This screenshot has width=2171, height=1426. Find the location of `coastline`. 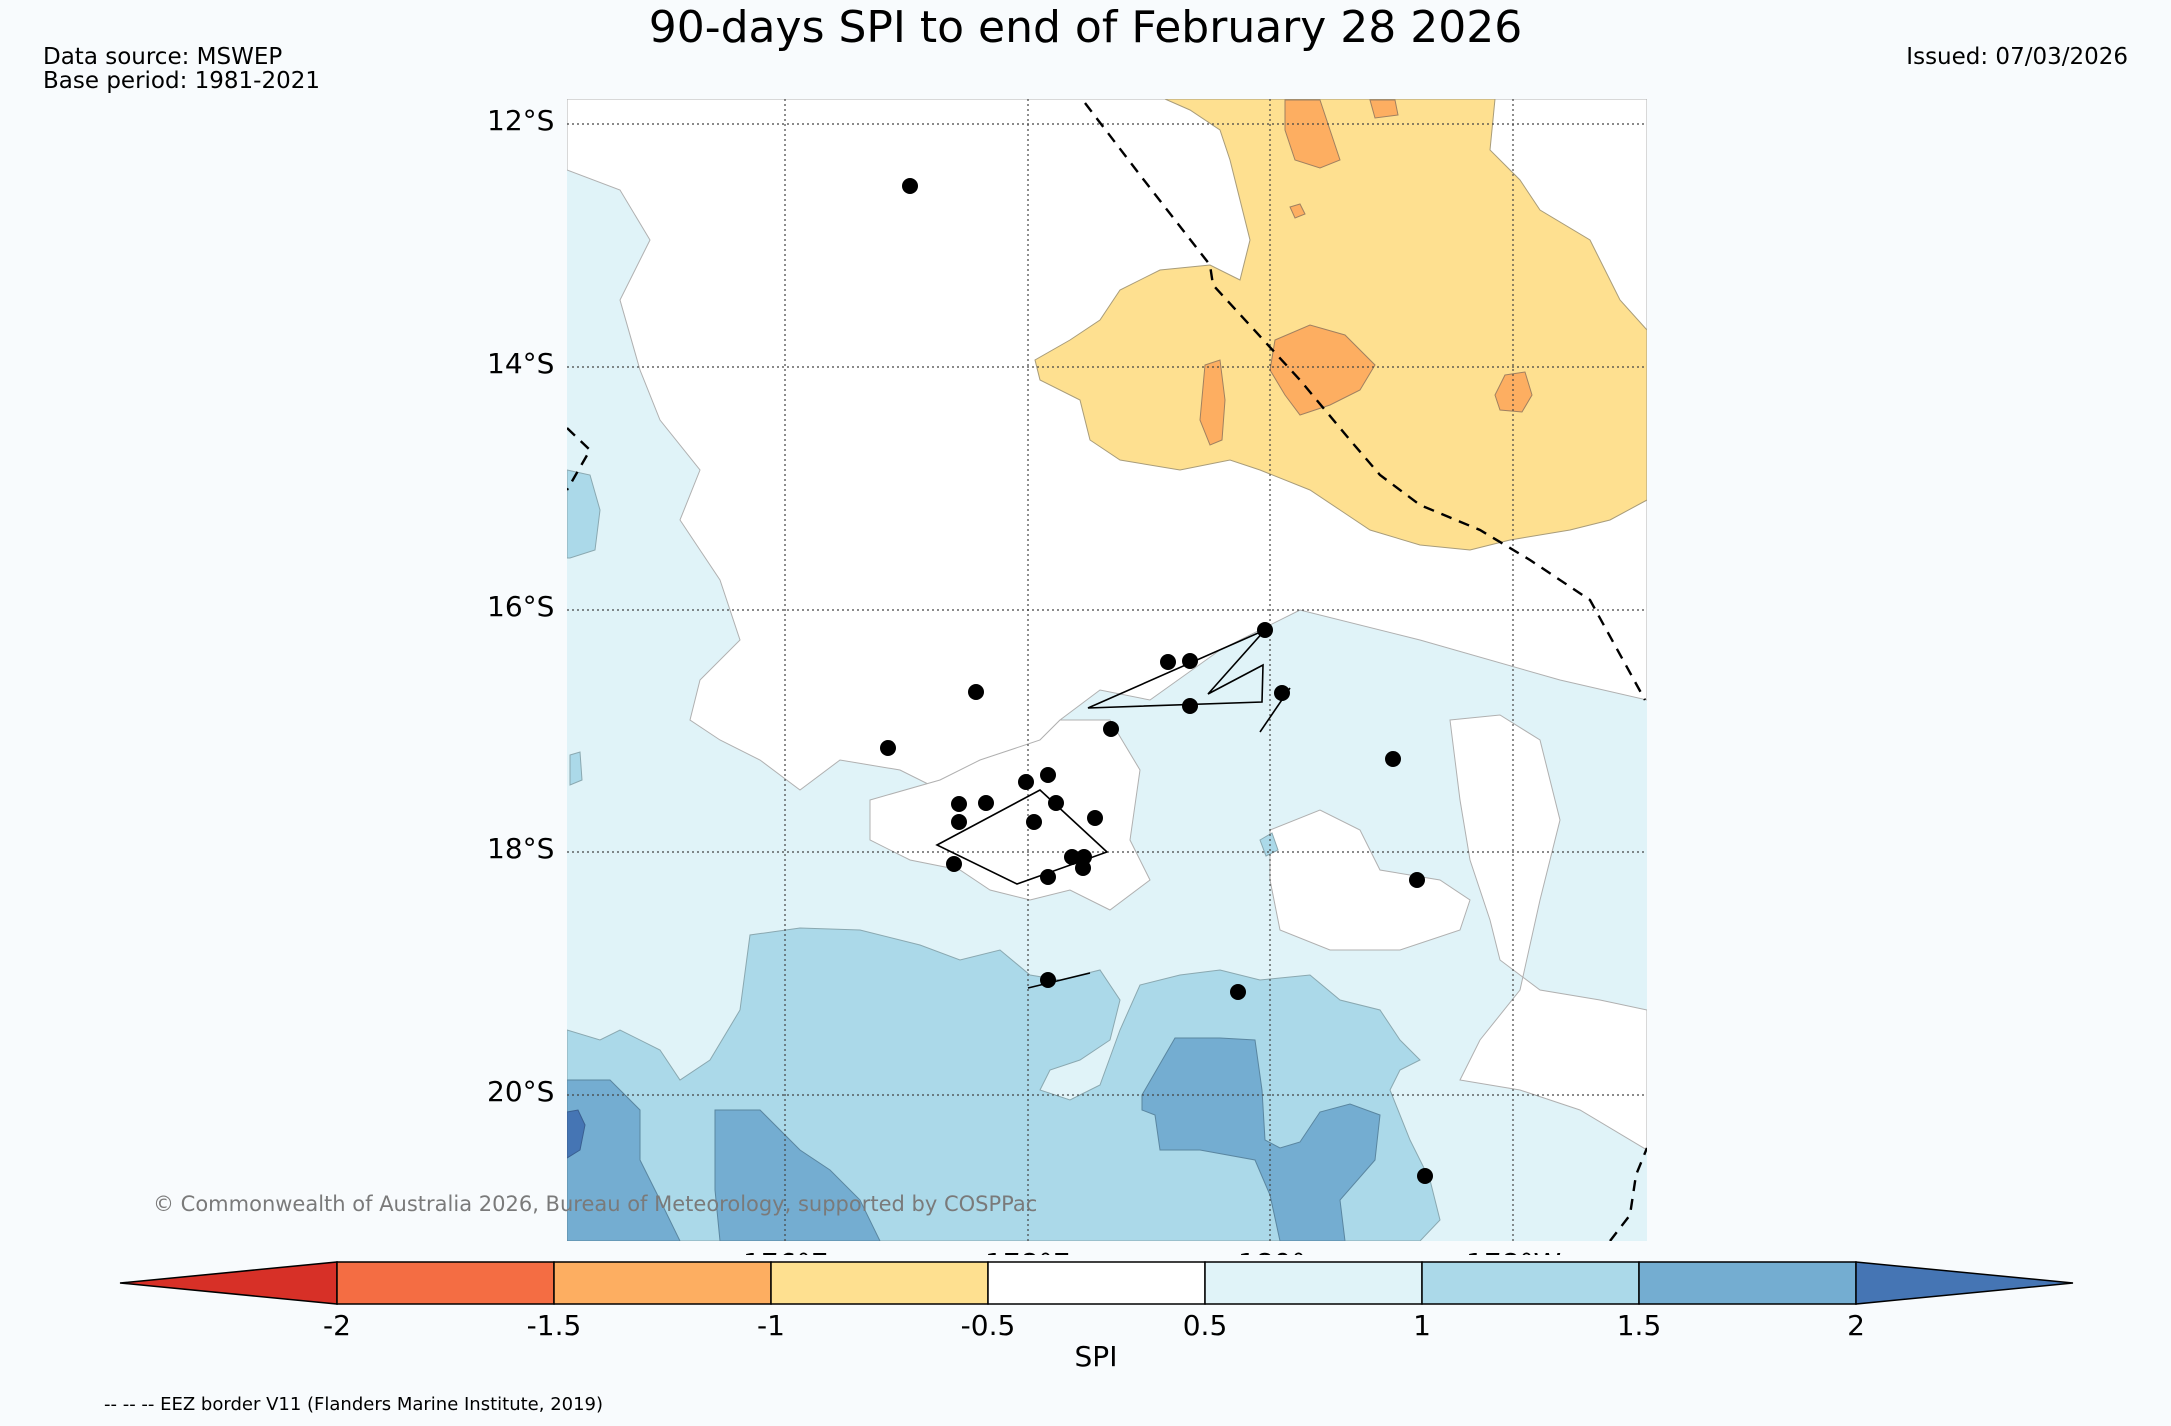

coastline is located at coordinates (1113, 809).